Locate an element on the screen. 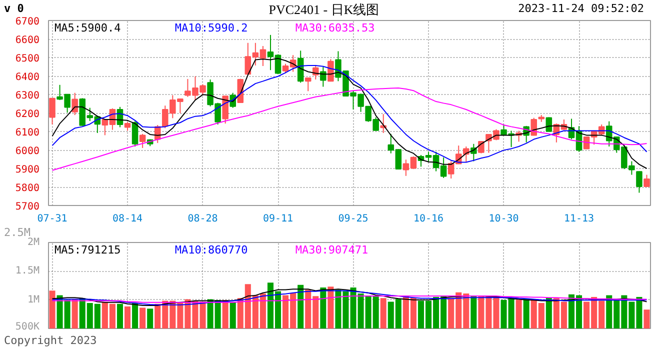 This screenshot has width=660, height=360. y-tick-label: 6000 is located at coordinates (27, 151).